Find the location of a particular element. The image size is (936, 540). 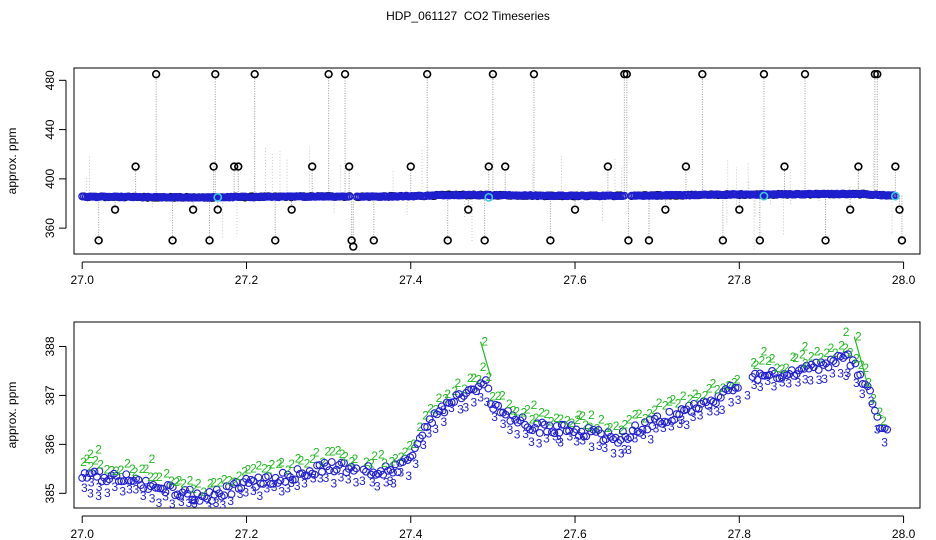

series-2-outlier: 2 is located at coordinates (858, 337).